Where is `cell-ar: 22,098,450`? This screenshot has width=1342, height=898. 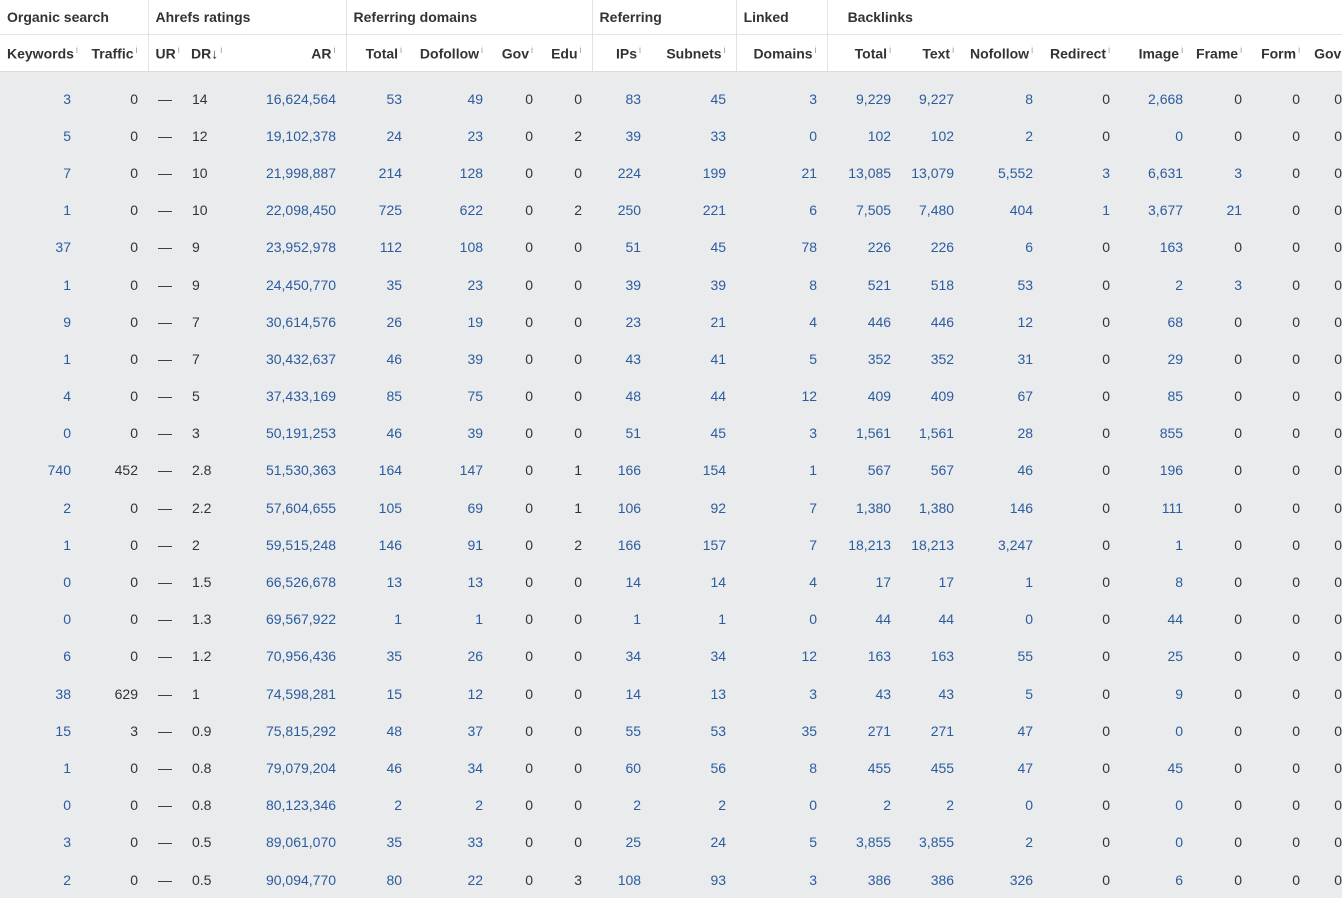 cell-ar: 22,098,450 is located at coordinates (296, 210).